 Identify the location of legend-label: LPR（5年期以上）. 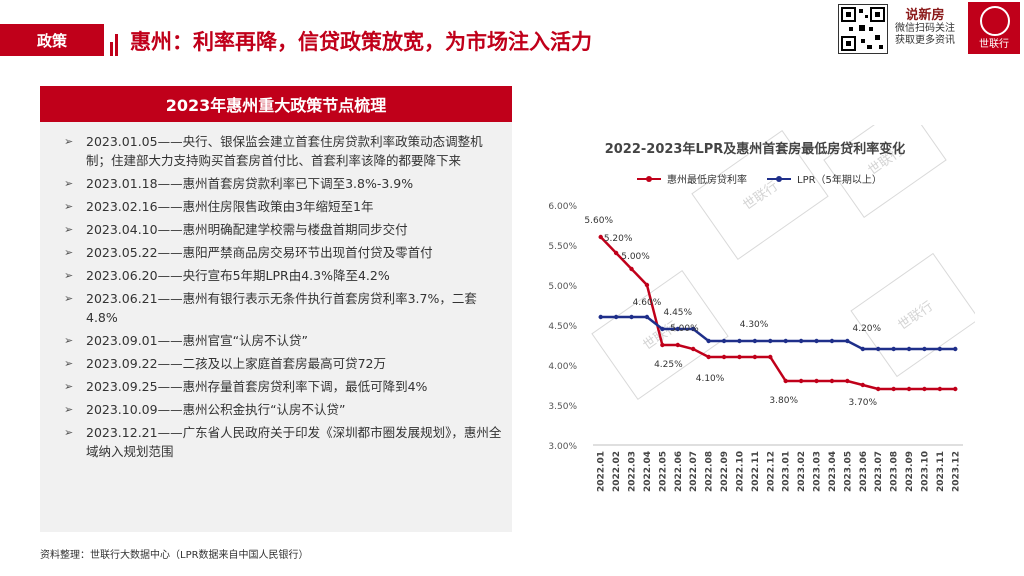
(839, 179).